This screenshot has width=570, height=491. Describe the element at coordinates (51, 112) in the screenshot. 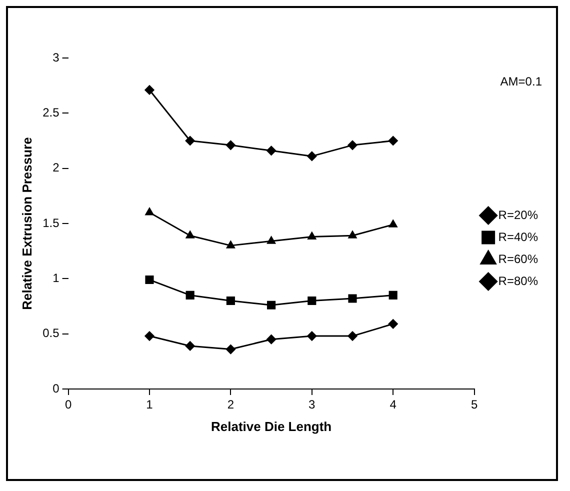

I see `y-tick-label: 2.5` at that location.